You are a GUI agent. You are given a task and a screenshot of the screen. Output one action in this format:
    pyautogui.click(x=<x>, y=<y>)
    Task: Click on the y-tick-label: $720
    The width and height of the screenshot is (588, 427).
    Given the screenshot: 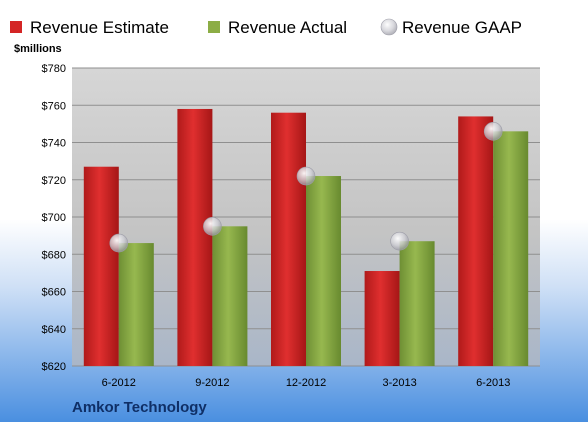 What is the action you would take?
    pyautogui.click(x=54, y=181)
    